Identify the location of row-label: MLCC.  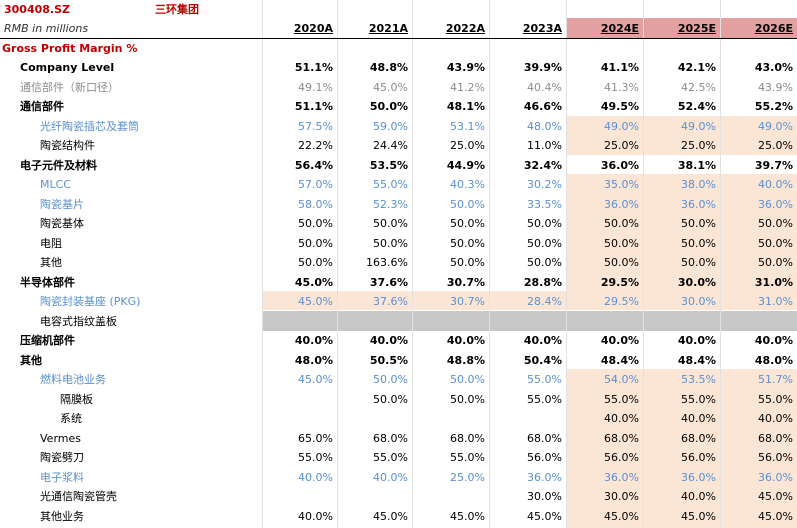
(55, 184).